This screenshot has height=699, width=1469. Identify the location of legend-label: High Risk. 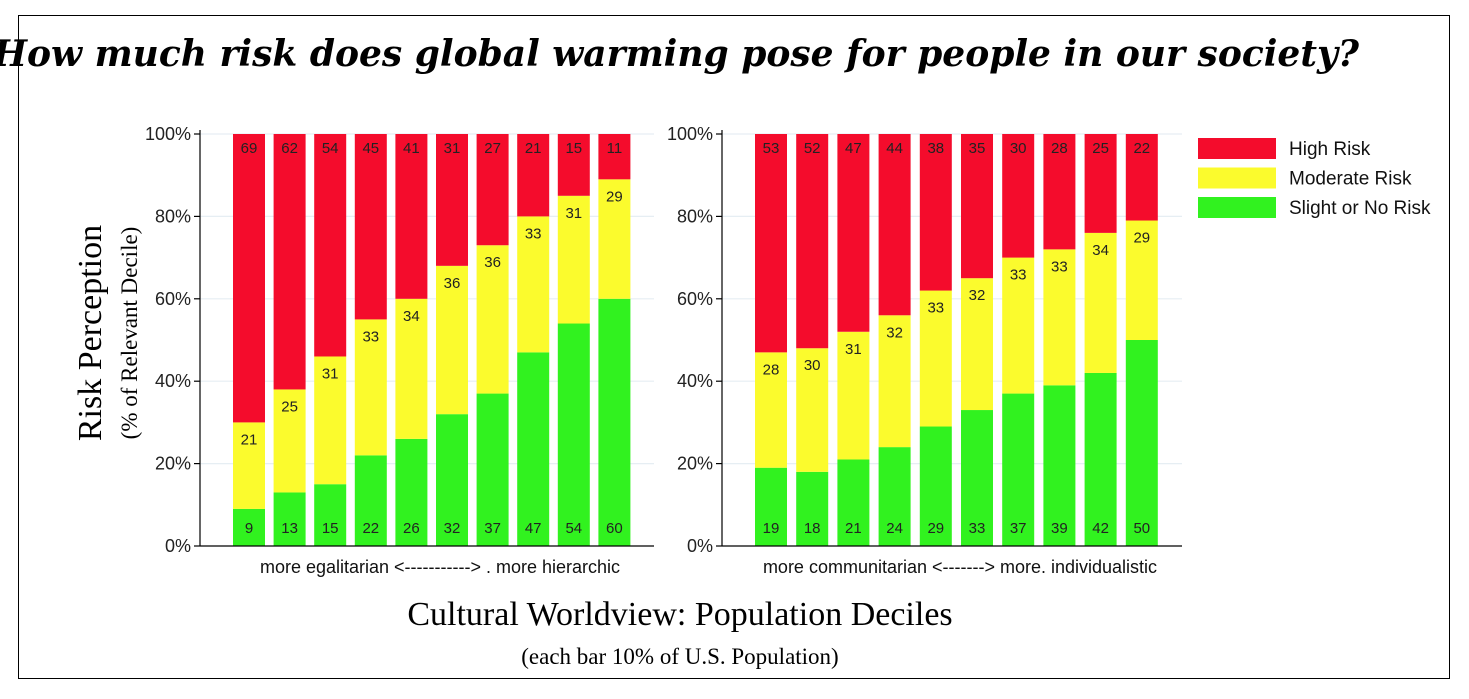
(1330, 149).